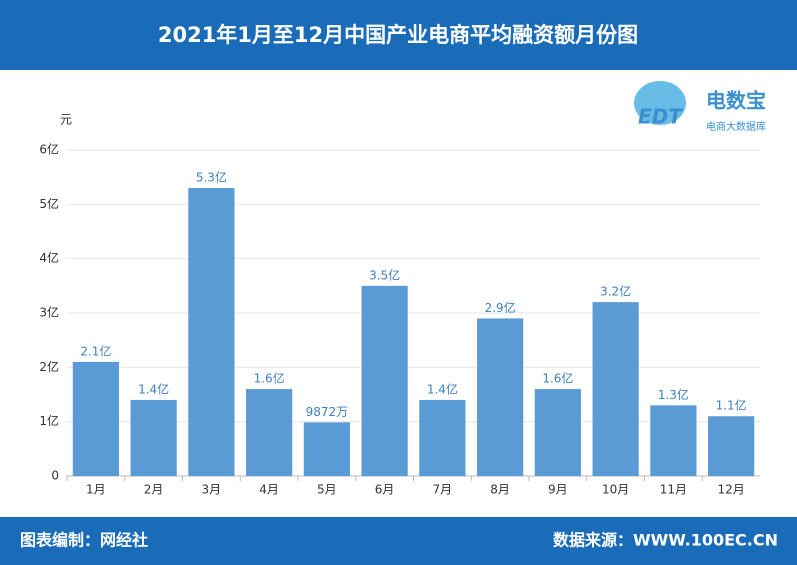  Describe the element at coordinates (49, 420) in the screenshot. I see `y-tick-label: 1亿` at that location.